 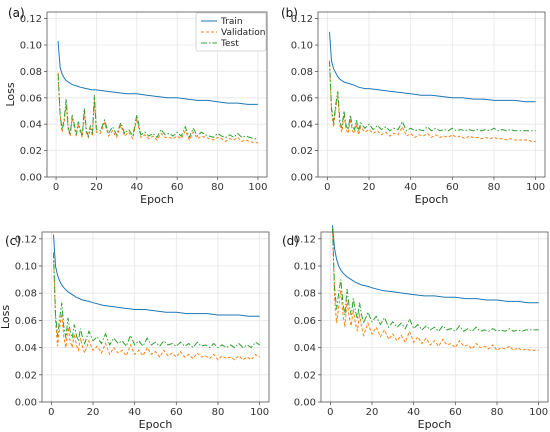 What do you see at coordinates (13, 241) in the screenshot?
I see `panel-label: (c)` at bounding box center [13, 241].